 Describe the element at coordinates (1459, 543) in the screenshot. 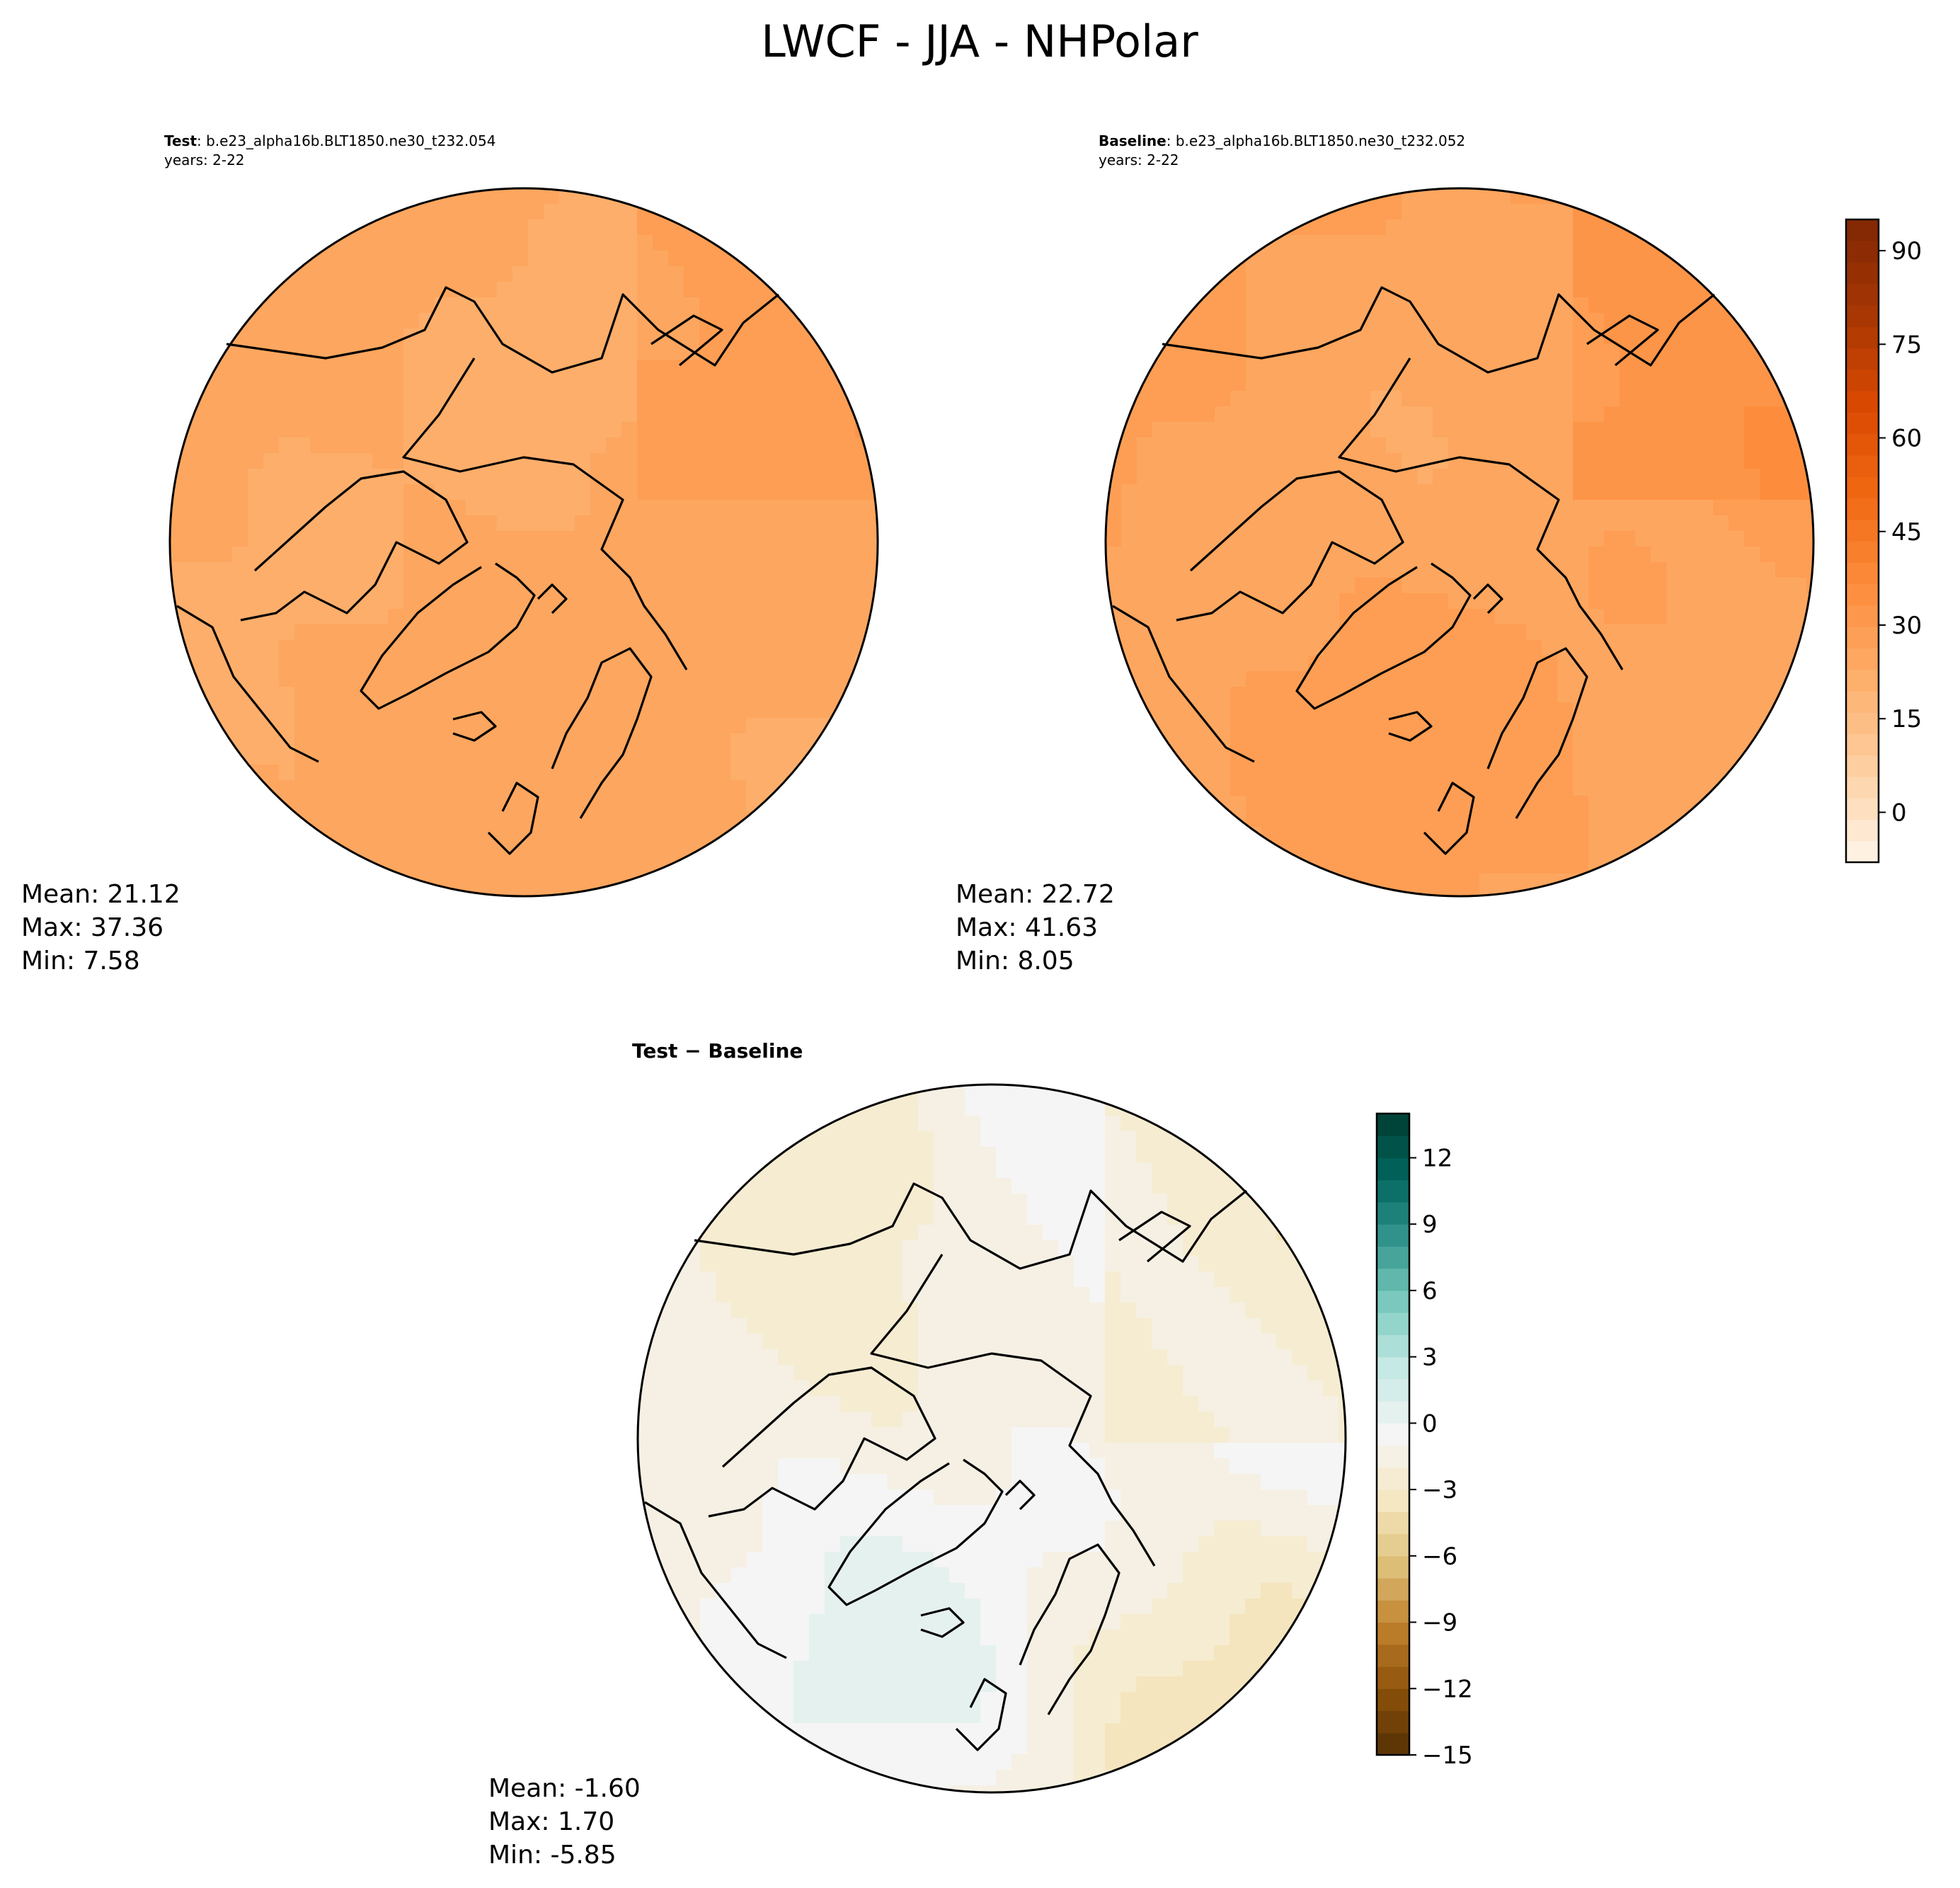

I see `baseline-map-boundary` at that location.